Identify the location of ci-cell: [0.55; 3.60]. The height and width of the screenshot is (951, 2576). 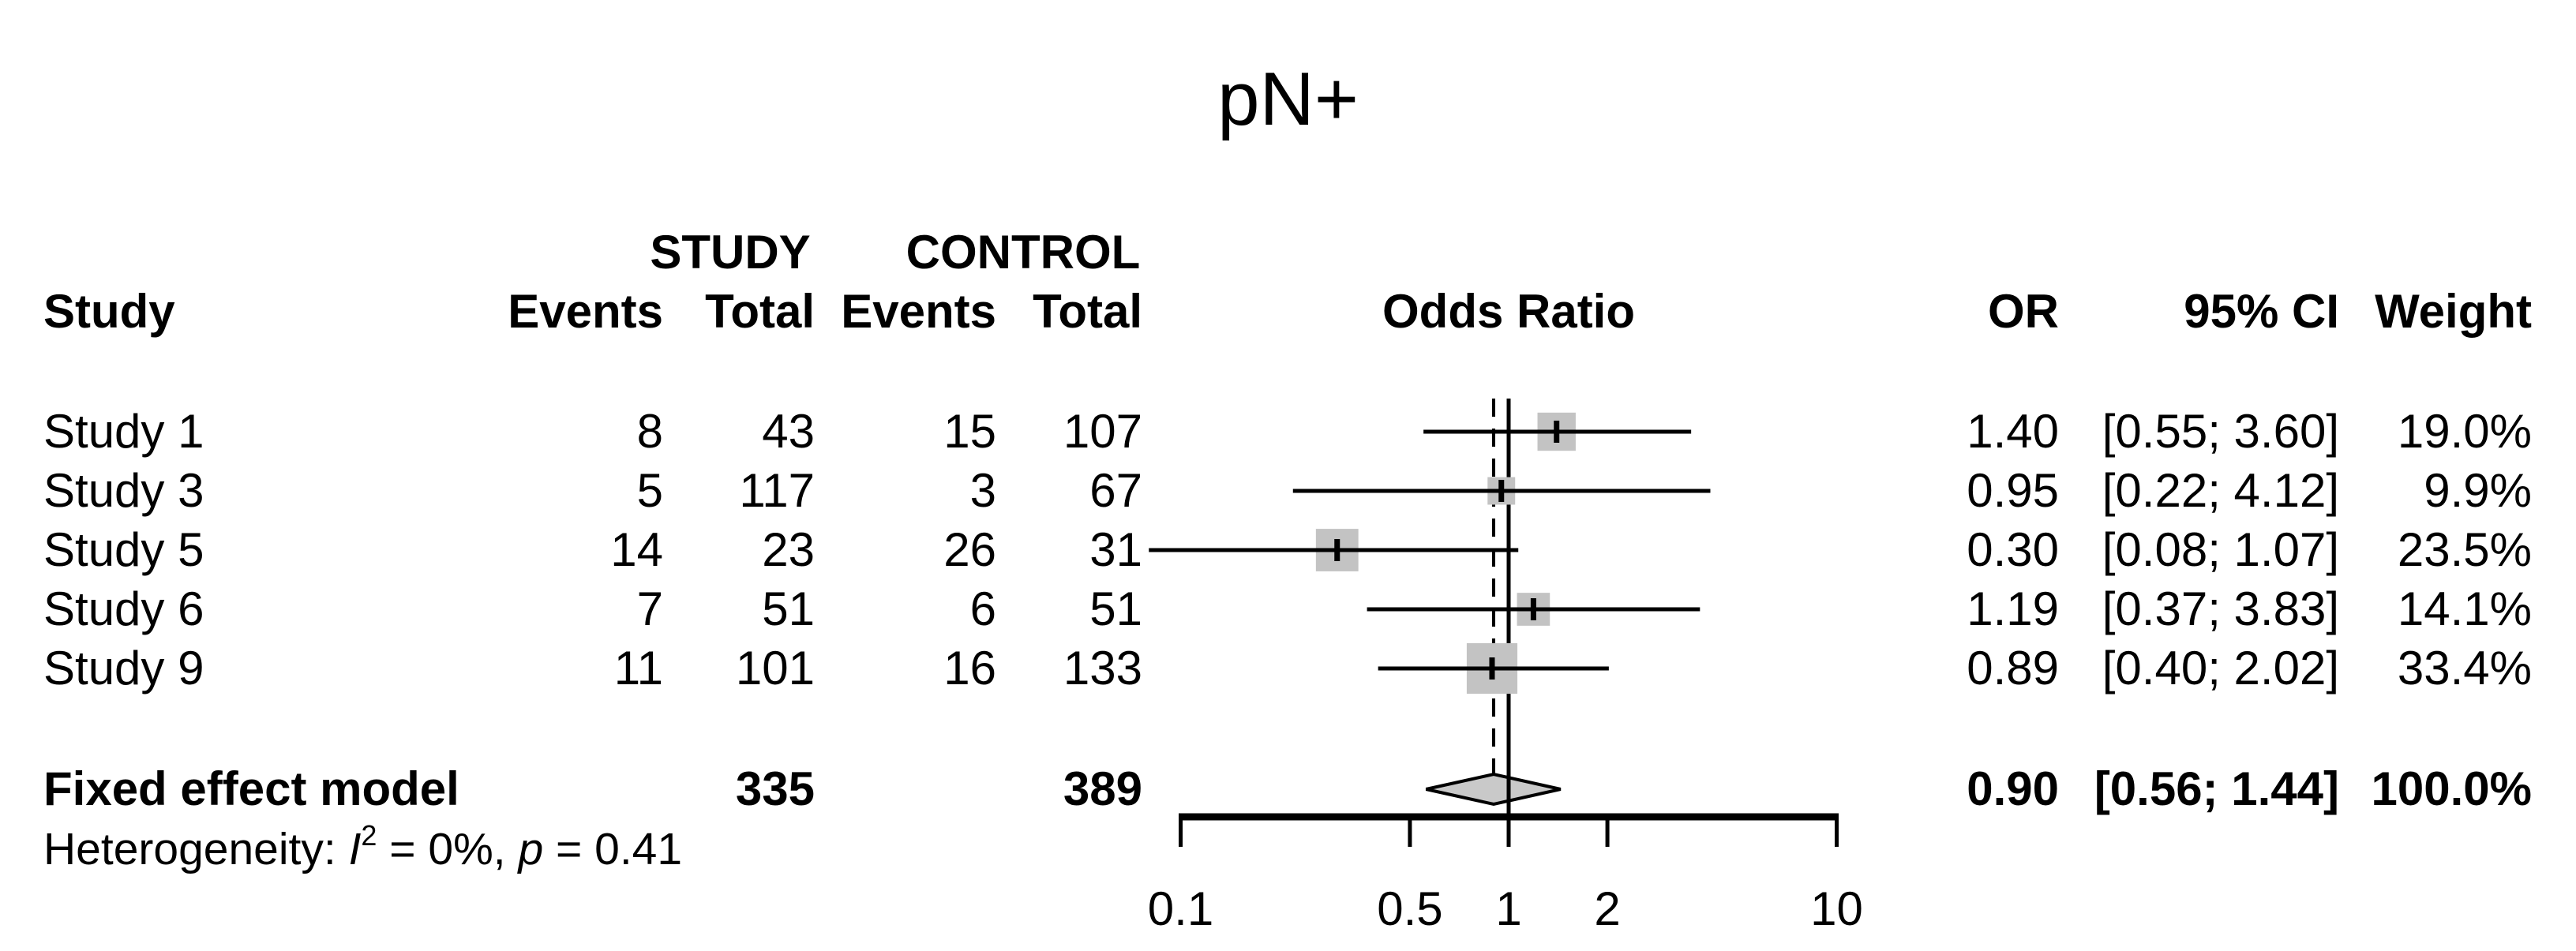
(2220, 431).